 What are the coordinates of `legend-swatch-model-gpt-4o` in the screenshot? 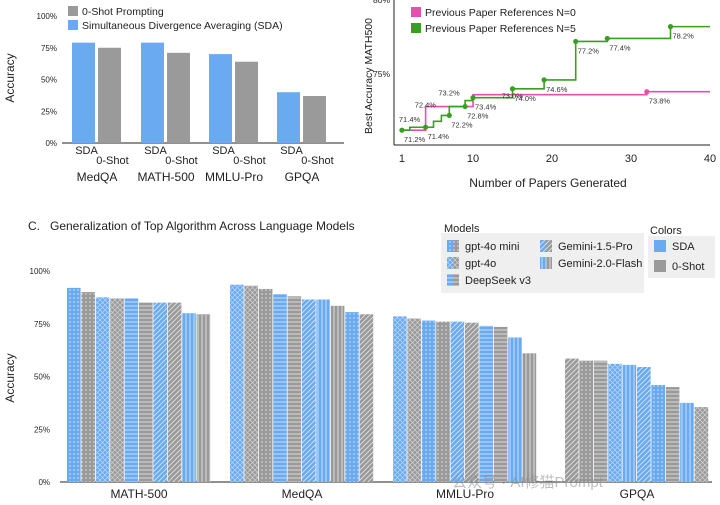 It's located at (453, 263).